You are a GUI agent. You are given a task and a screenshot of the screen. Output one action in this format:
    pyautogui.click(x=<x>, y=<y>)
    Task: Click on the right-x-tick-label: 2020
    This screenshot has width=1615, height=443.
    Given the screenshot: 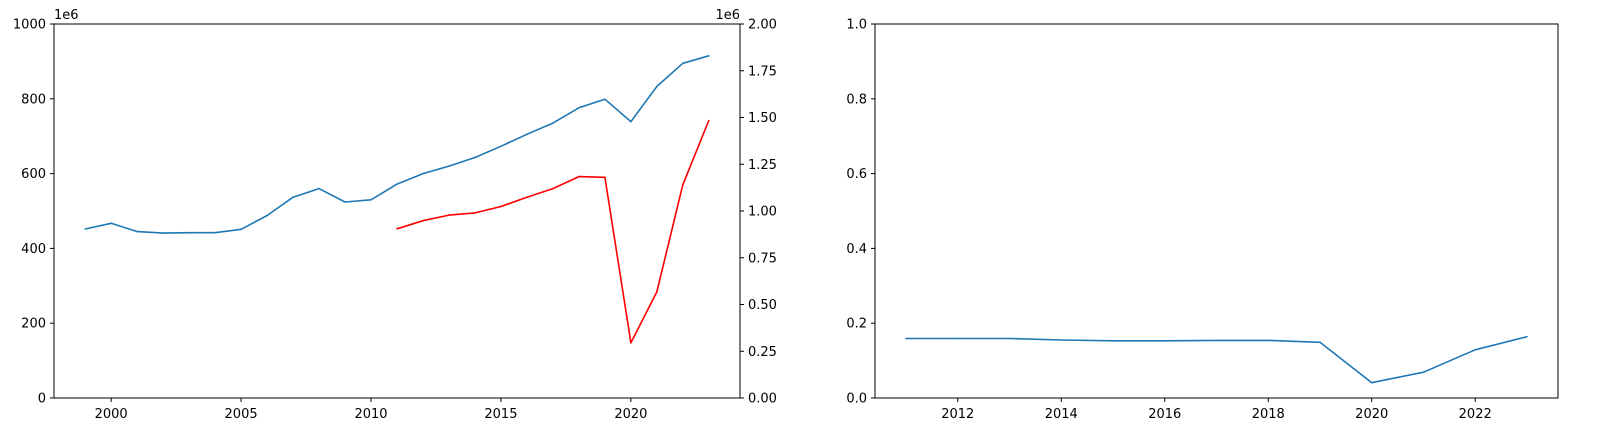 What is the action you would take?
    pyautogui.click(x=1371, y=414)
    